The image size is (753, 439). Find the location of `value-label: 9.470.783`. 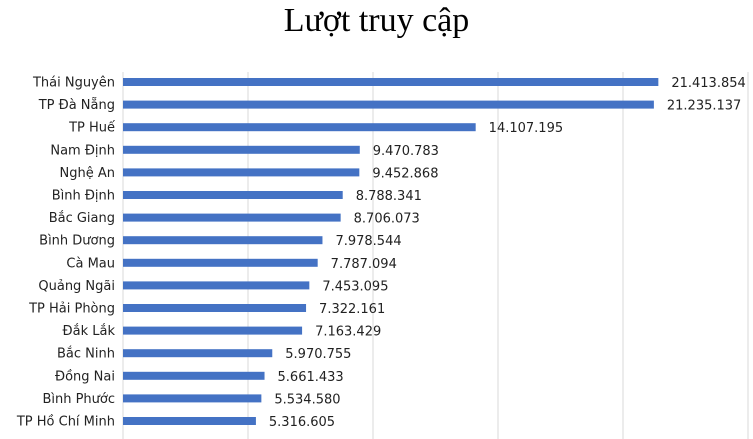

value-label: 9.470.783 is located at coordinates (406, 151).